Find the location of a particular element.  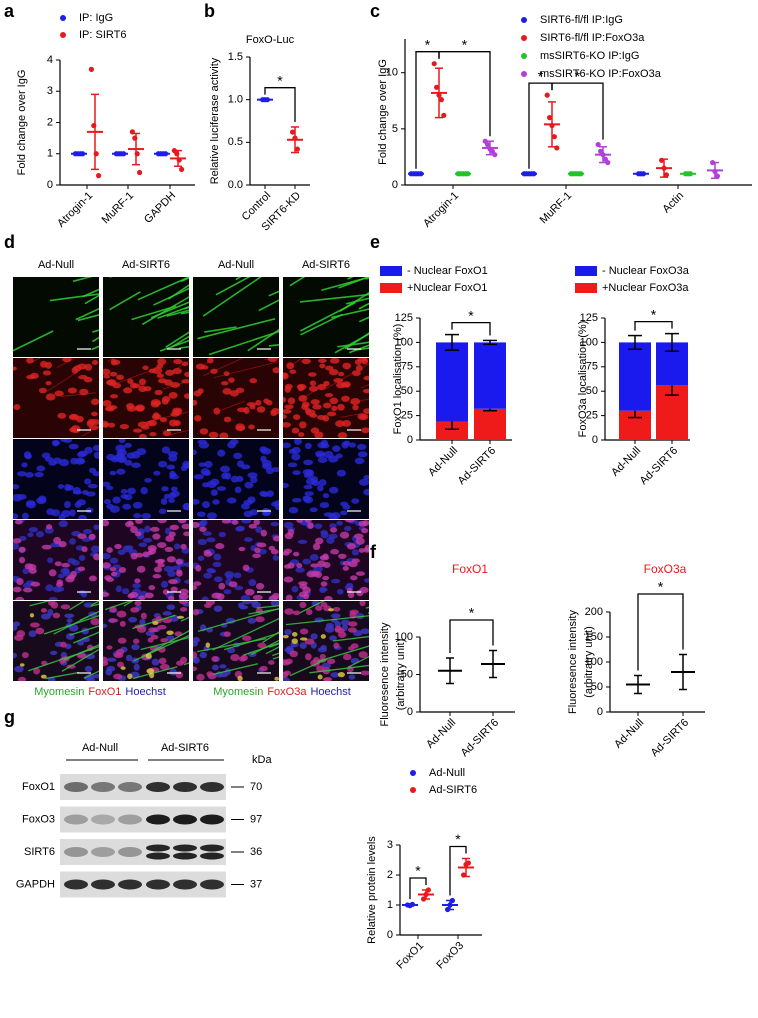

legend-label: msSIRT6-KO IP:FoxO3a is located at coordinates (601, 74).